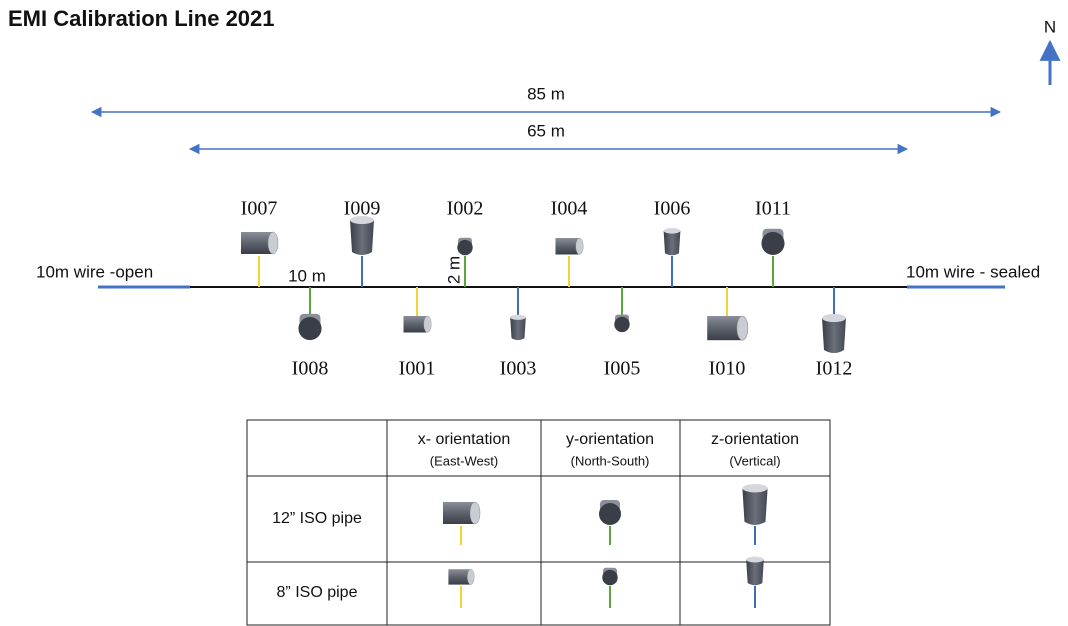 The image size is (1068, 626). What do you see at coordinates (94, 271) in the screenshot?
I see `wire-label: 10m wire -open` at bounding box center [94, 271].